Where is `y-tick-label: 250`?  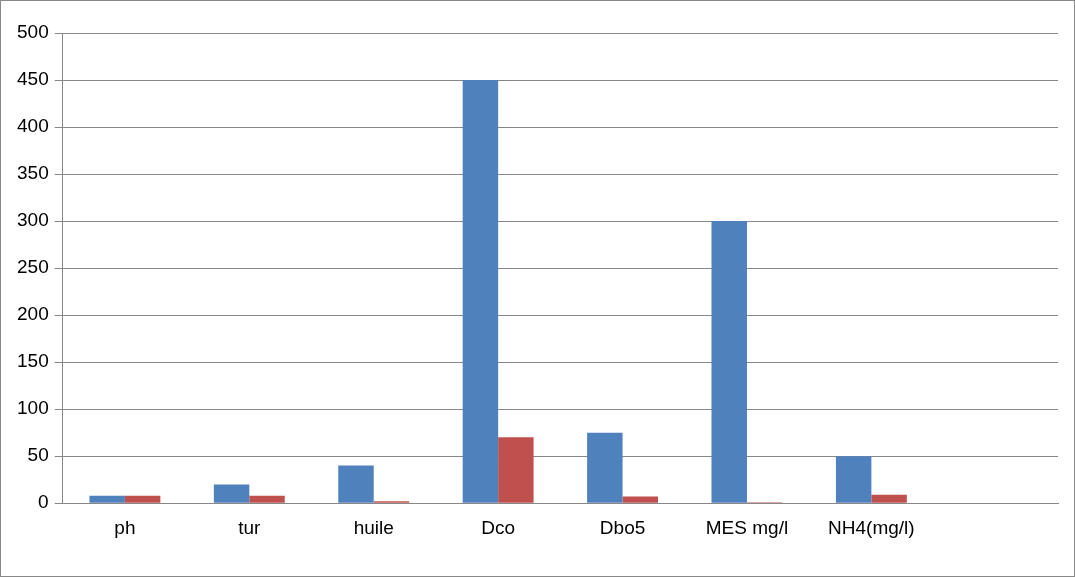
y-tick-label: 250 is located at coordinates (33, 267).